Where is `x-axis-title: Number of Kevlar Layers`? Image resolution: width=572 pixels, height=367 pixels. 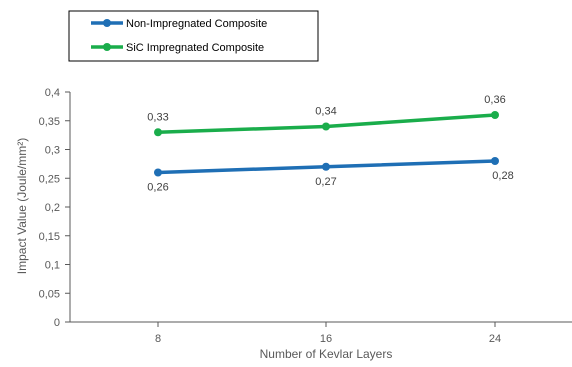
x-axis-title: Number of Kevlar Layers is located at coordinates (326, 354).